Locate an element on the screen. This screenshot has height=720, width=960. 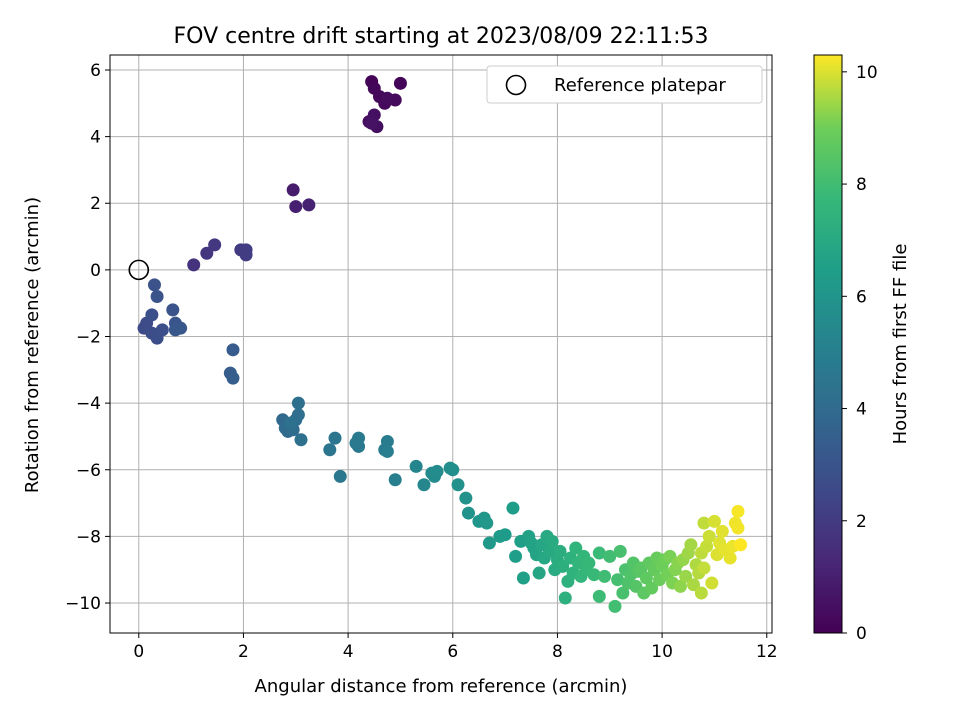
x-tick-label: 4 is located at coordinates (348, 652).